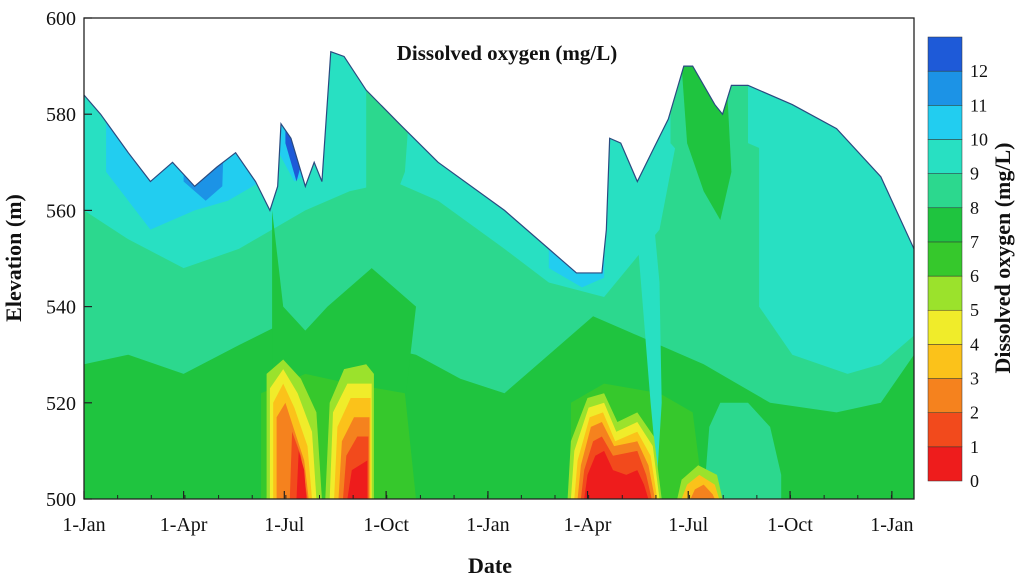  Describe the element at coordinates (298, 116) in the screenshot. I see `do-region-surface-10c` at that location.